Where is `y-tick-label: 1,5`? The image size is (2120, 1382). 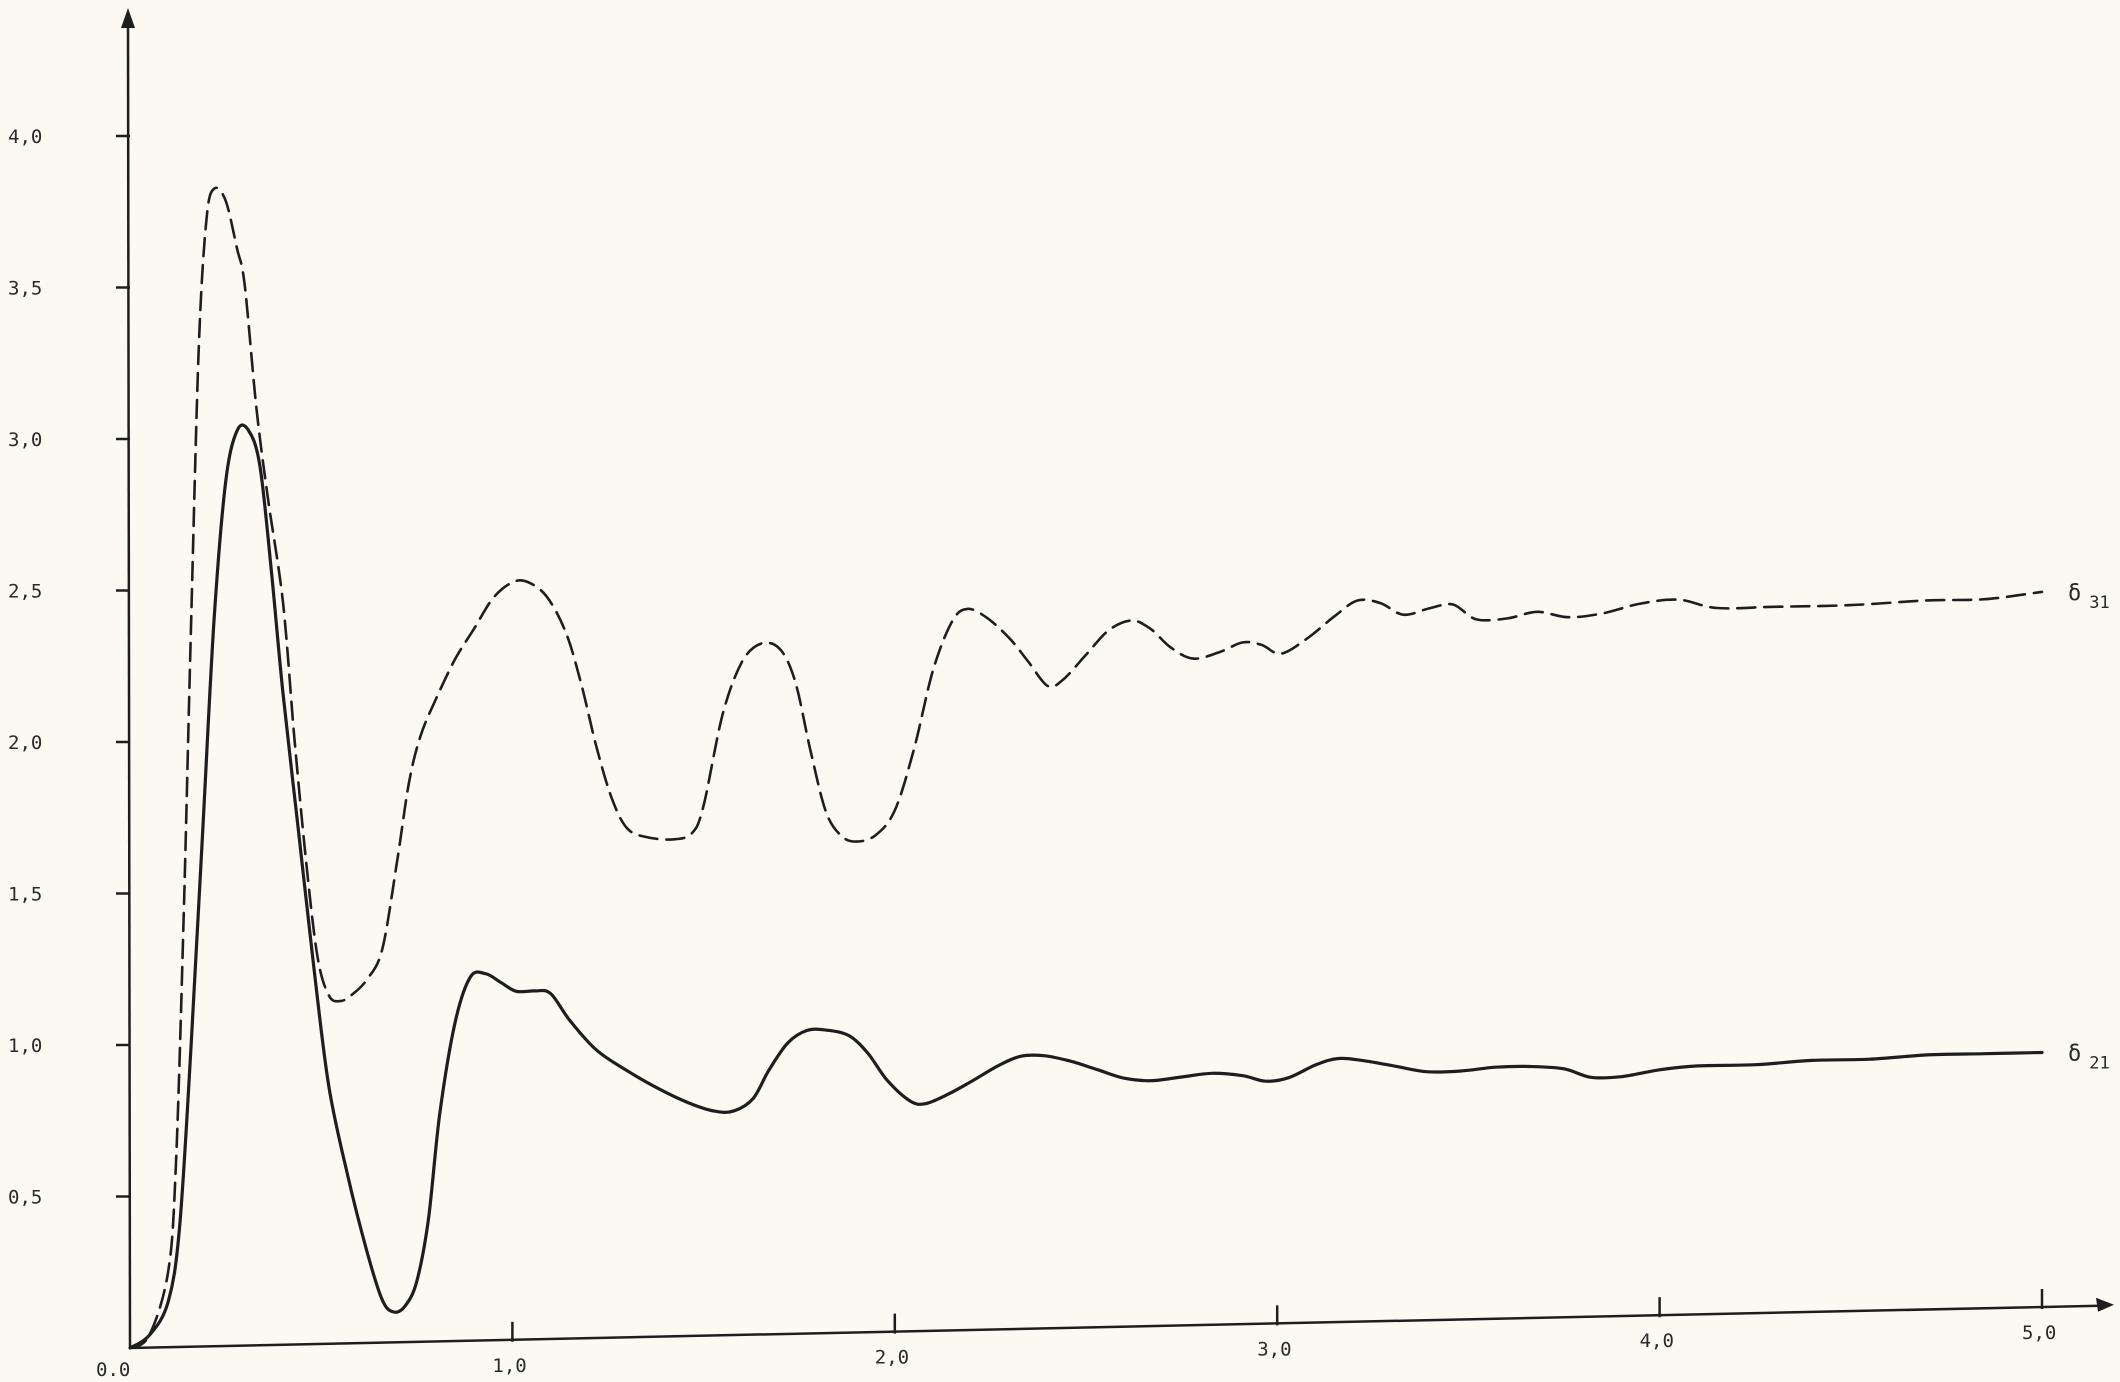
y-tick-label: 1,5 is located at coordinates (25, 895).